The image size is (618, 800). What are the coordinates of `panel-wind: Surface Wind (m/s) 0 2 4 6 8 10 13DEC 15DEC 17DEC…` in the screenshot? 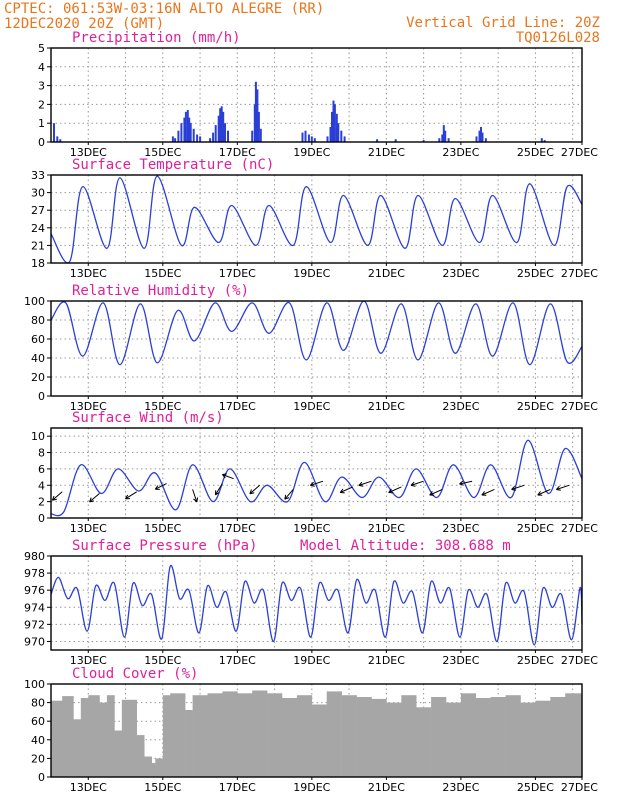 It's located at (314, 472).